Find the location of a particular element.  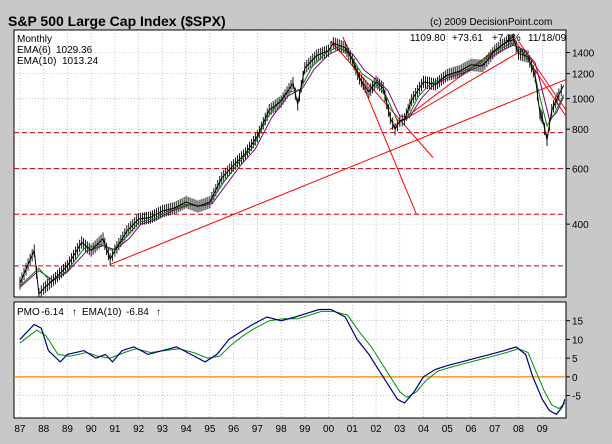

quote-readout: 1109.80 +73.61 +7.1% 11/18/09 is located at coordinates (488, 38).